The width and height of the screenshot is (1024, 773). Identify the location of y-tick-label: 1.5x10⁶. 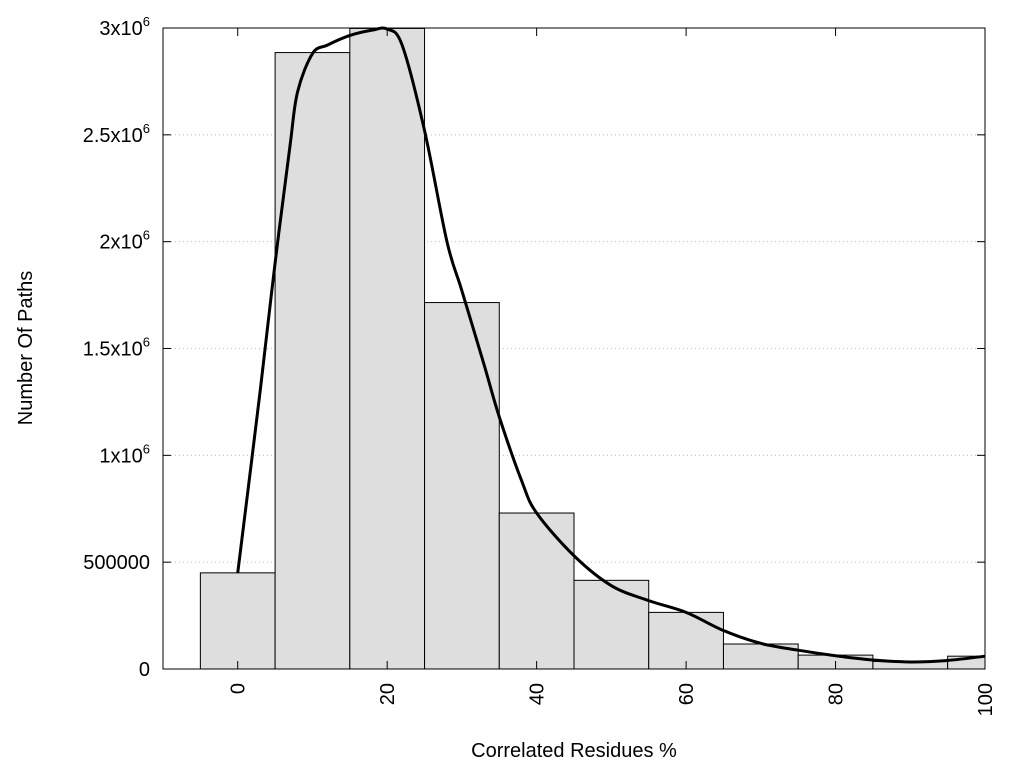
(116, 348).